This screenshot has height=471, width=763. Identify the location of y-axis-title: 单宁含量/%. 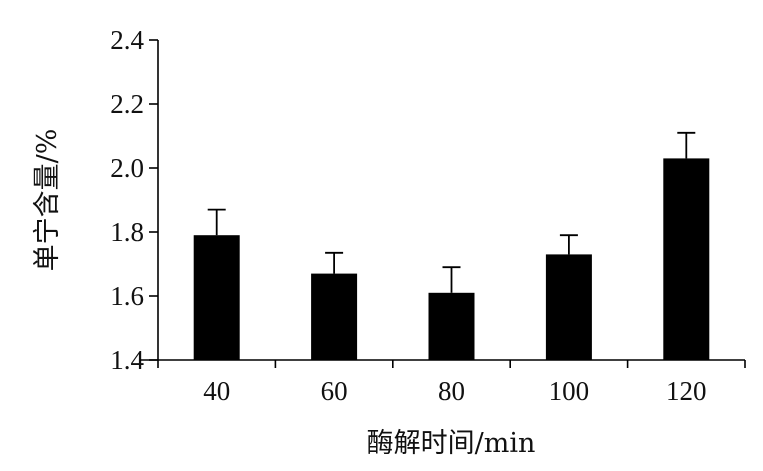
(47, 200).